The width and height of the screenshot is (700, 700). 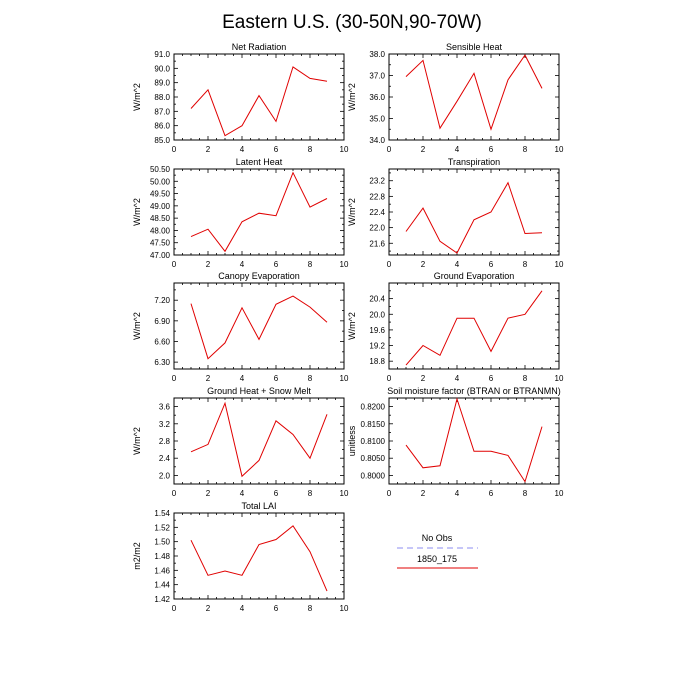 What do you see at coordinates (162, 341) in the screenshot?
I see `y-tick-label: 6.60` at bounding box center [162, 341].